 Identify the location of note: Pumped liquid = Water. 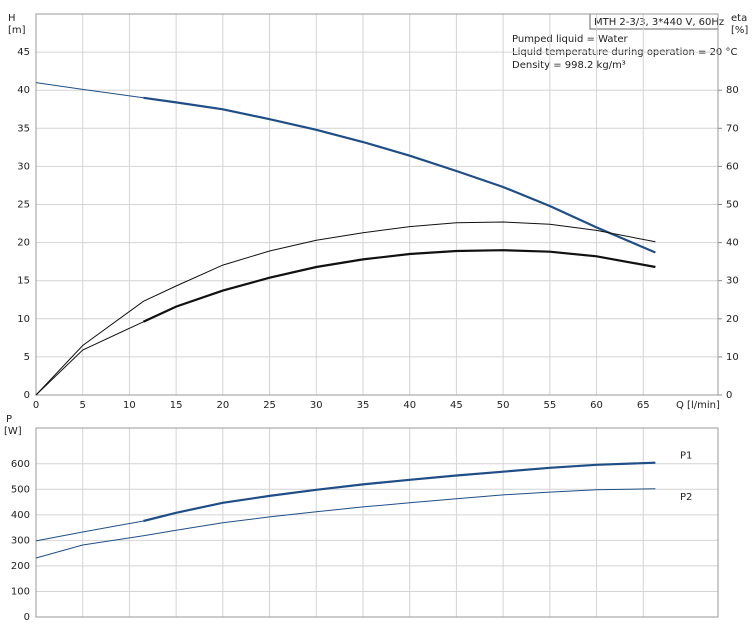
(570, 39).